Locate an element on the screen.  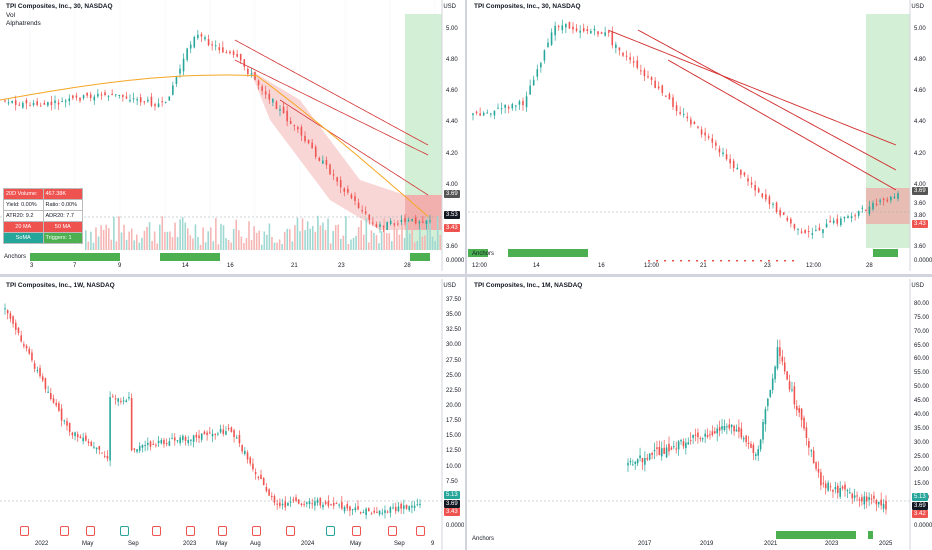
time-axis-tick: 2021 is located at coordinates (771, 544).